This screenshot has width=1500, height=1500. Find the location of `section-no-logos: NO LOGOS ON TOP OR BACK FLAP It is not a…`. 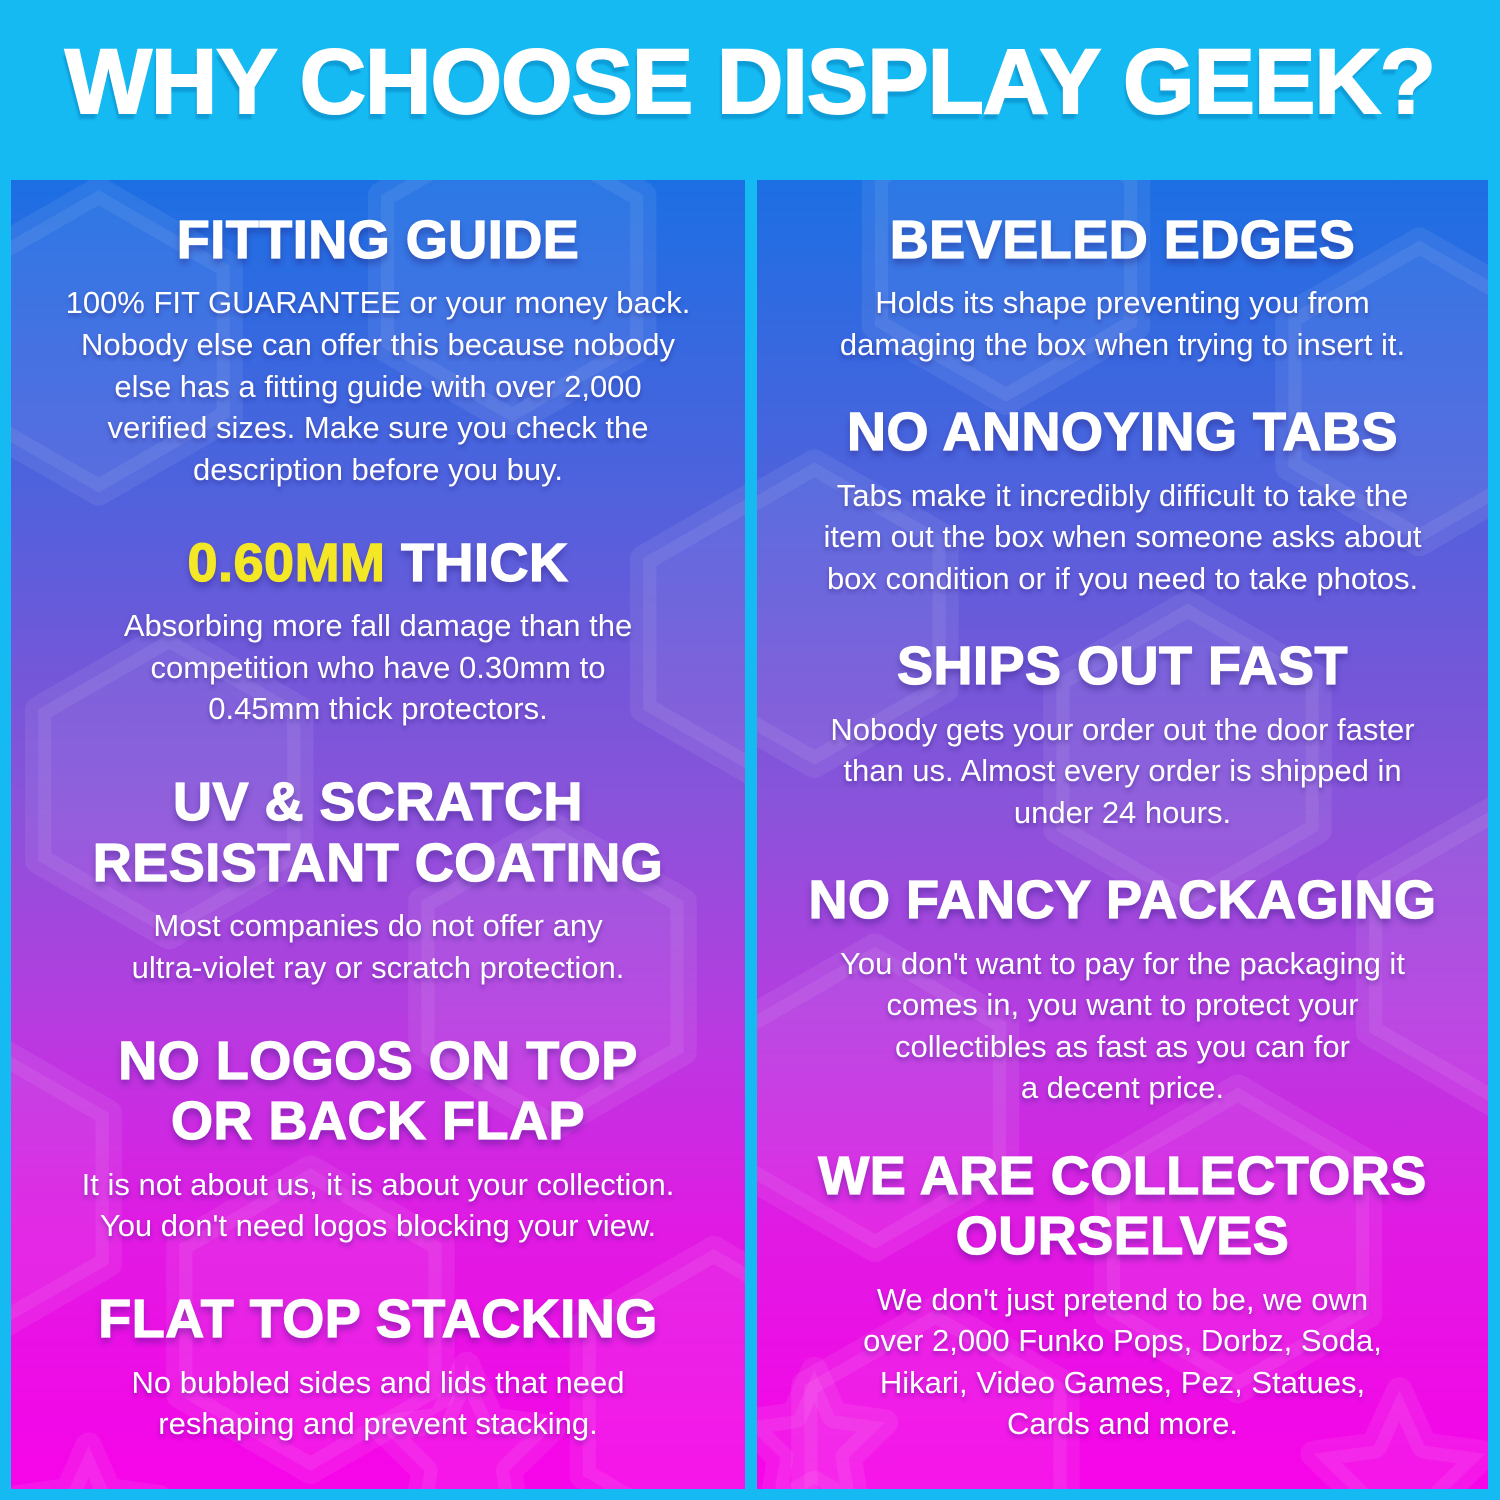

section-no-logos: NO LOGOS ON TOP OR BACK FLAP It is not a… is located at coordinates (378, 1138).